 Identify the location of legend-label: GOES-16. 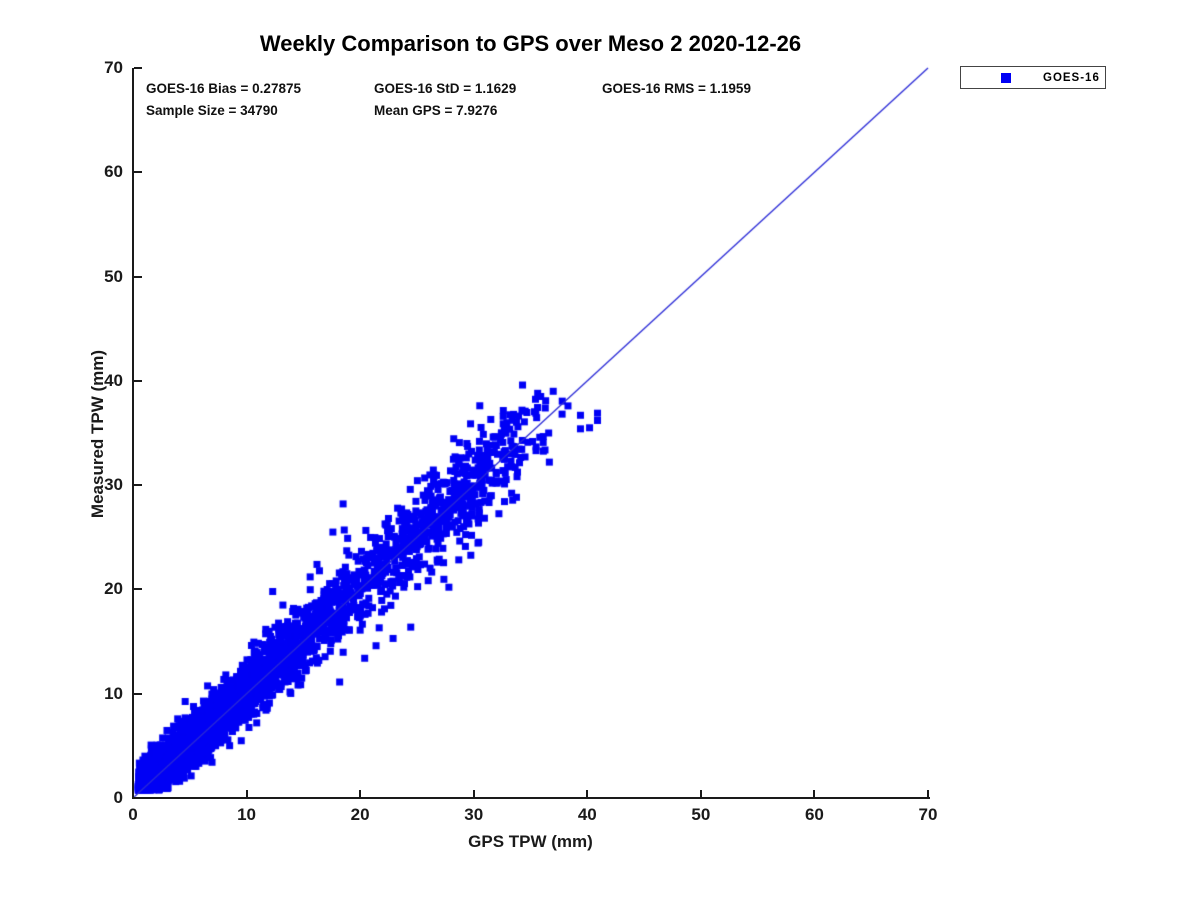
(1071, 77).